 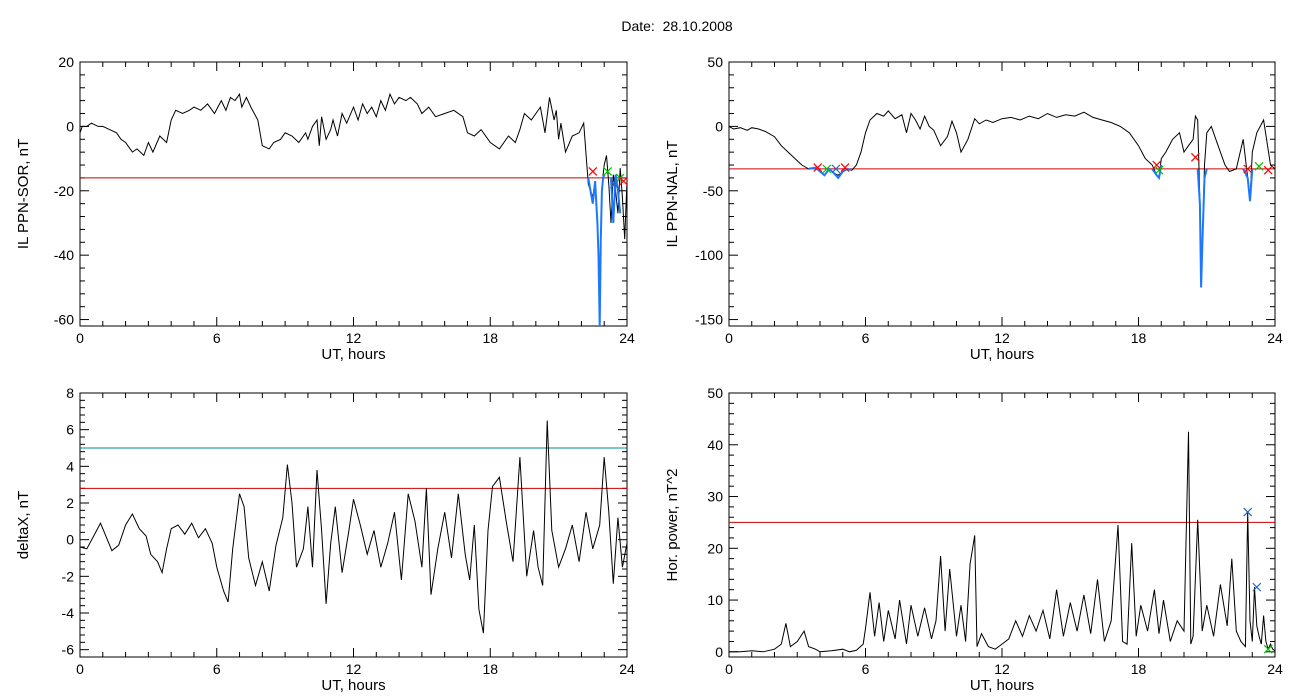 I want to click on y-tick-label: 30, so click(x=715, y=497).